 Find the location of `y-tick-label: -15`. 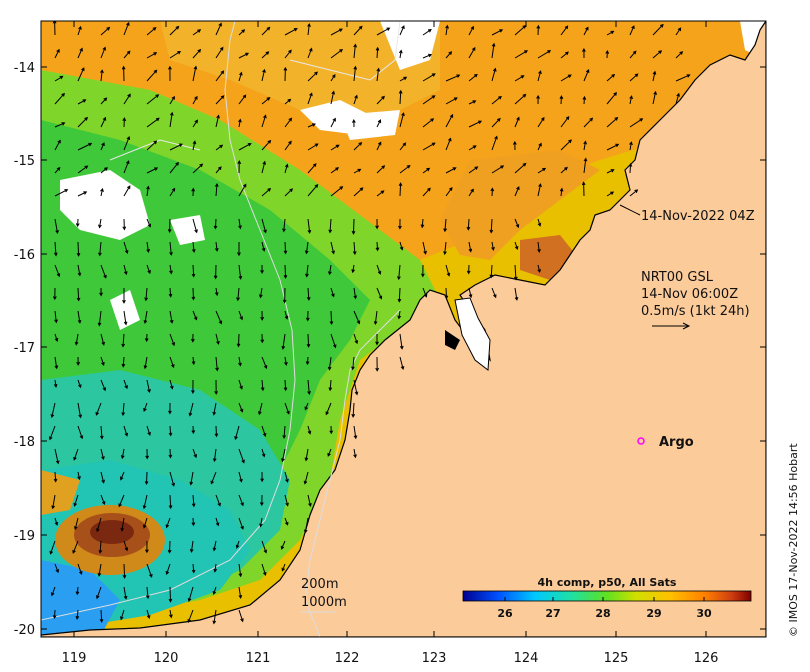

y-tick-label: -15 is located at coordinates (24, 161).